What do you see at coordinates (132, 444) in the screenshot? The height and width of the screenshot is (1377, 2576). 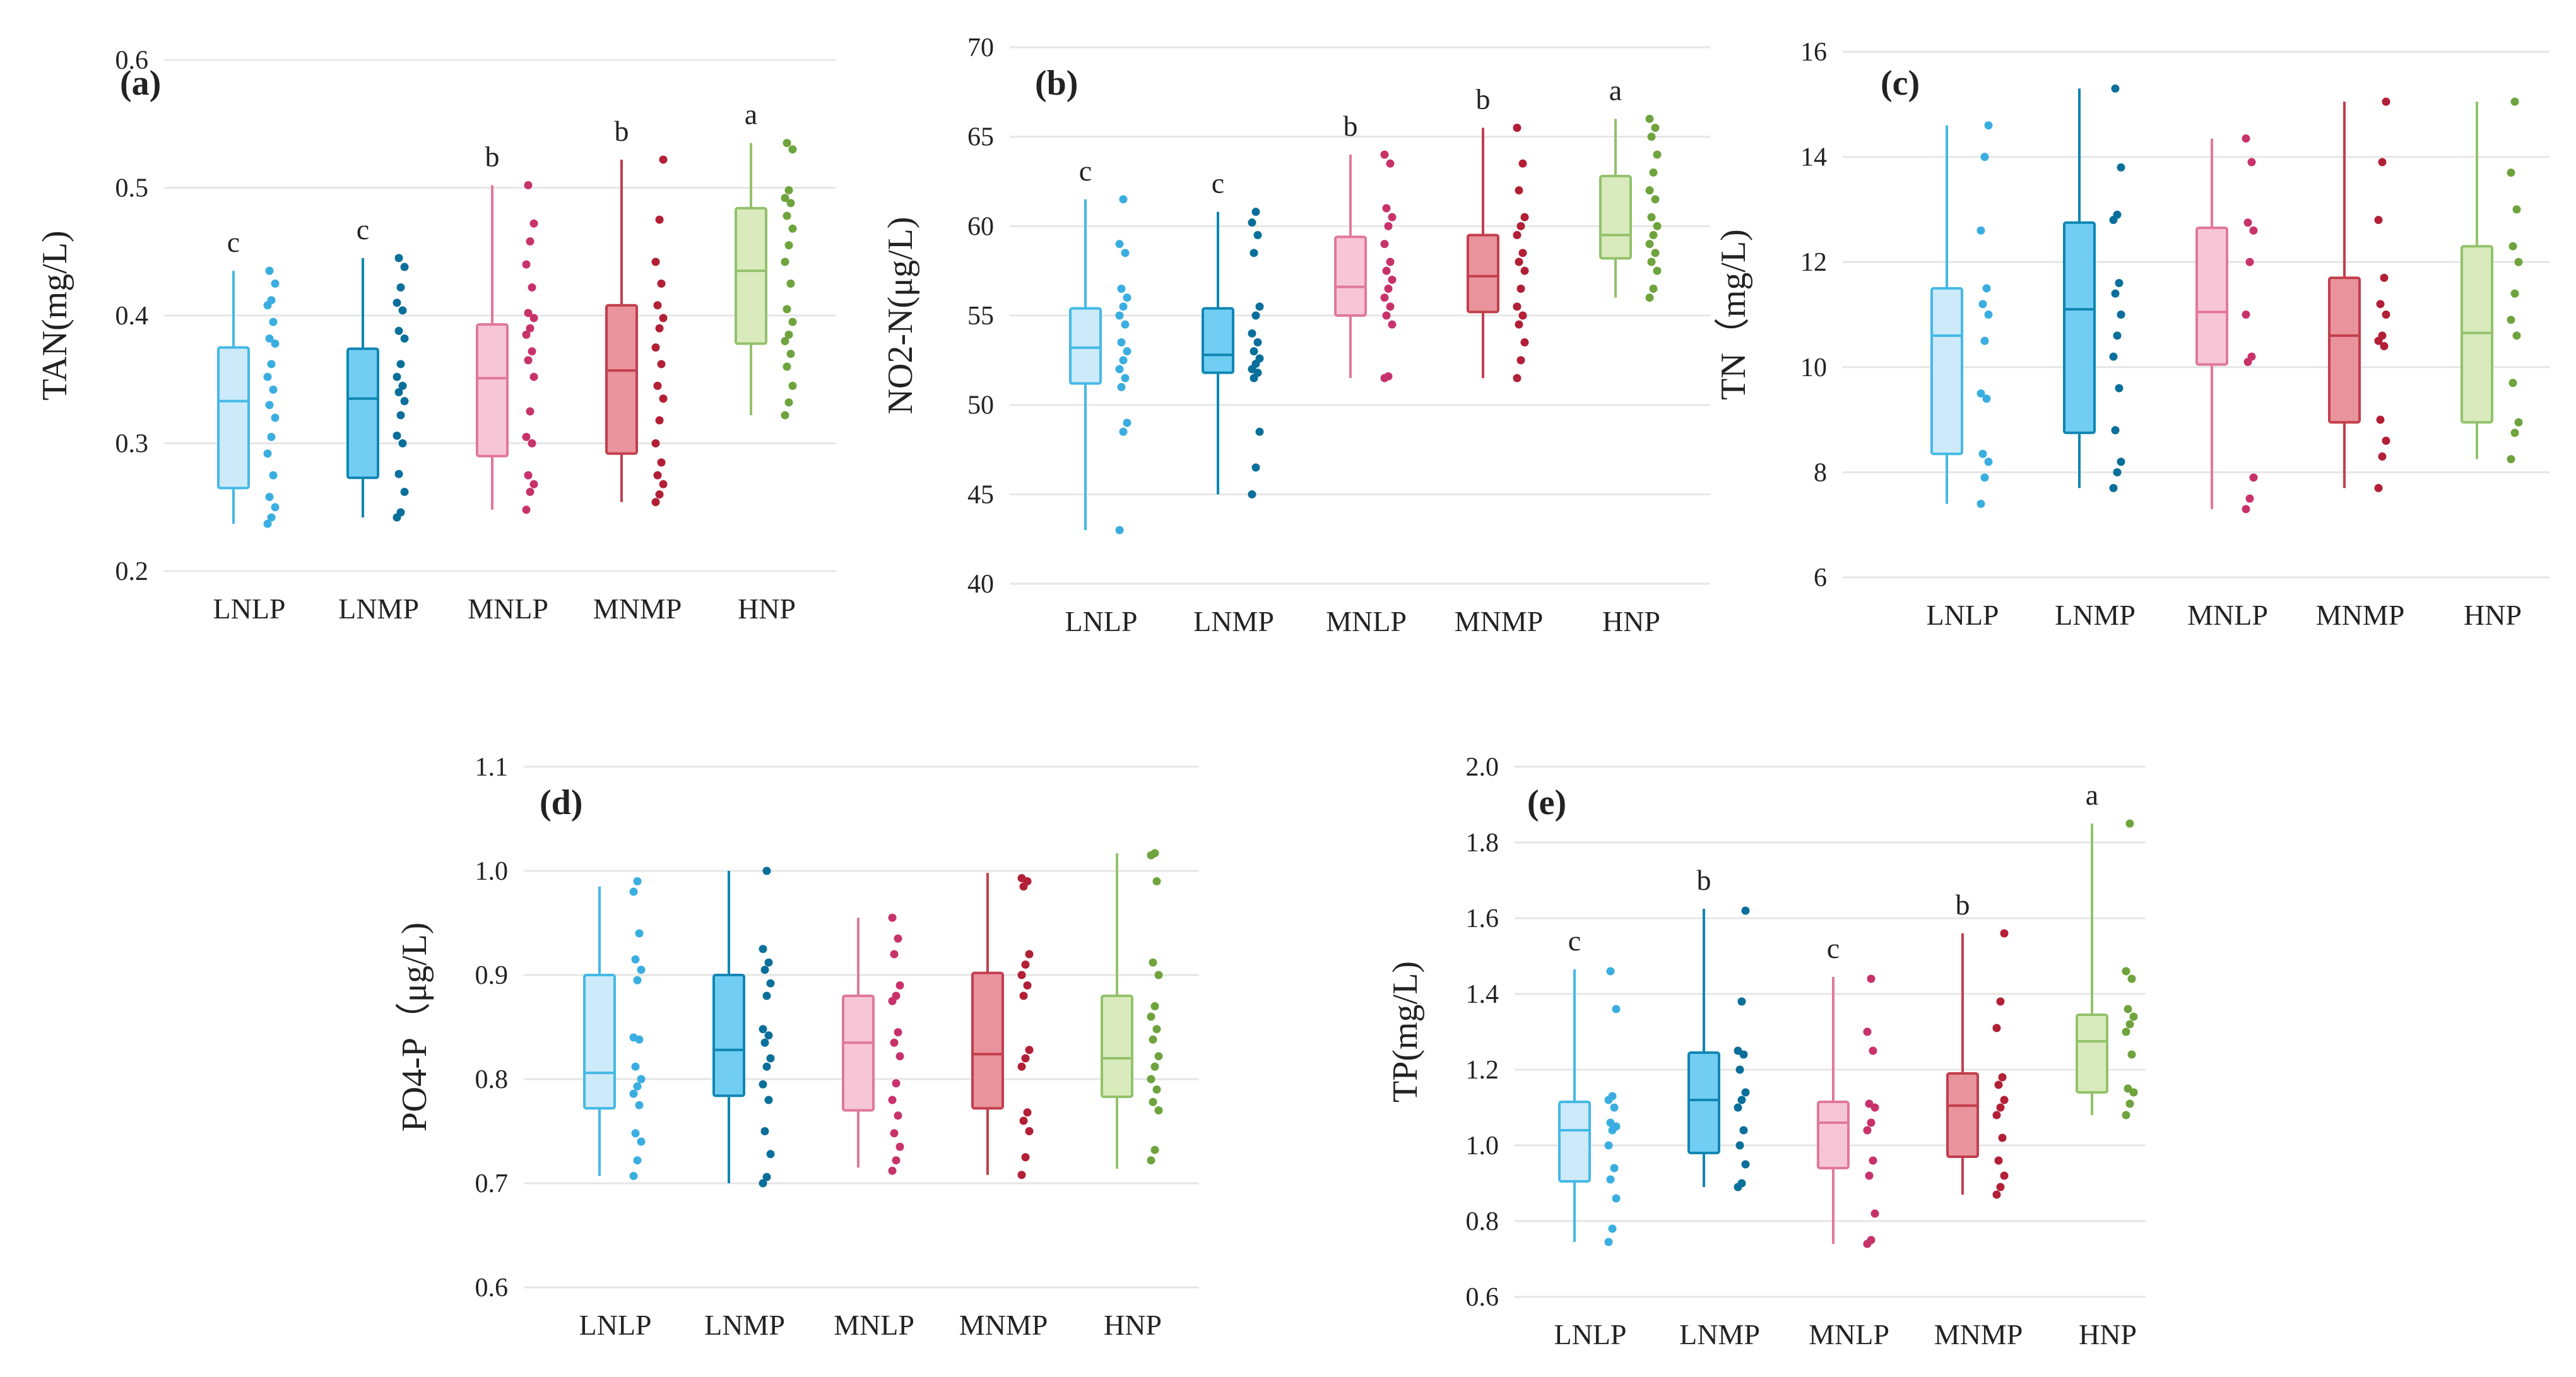 I see `y-tick-label: 0.3` at bounding box center [132, 444].